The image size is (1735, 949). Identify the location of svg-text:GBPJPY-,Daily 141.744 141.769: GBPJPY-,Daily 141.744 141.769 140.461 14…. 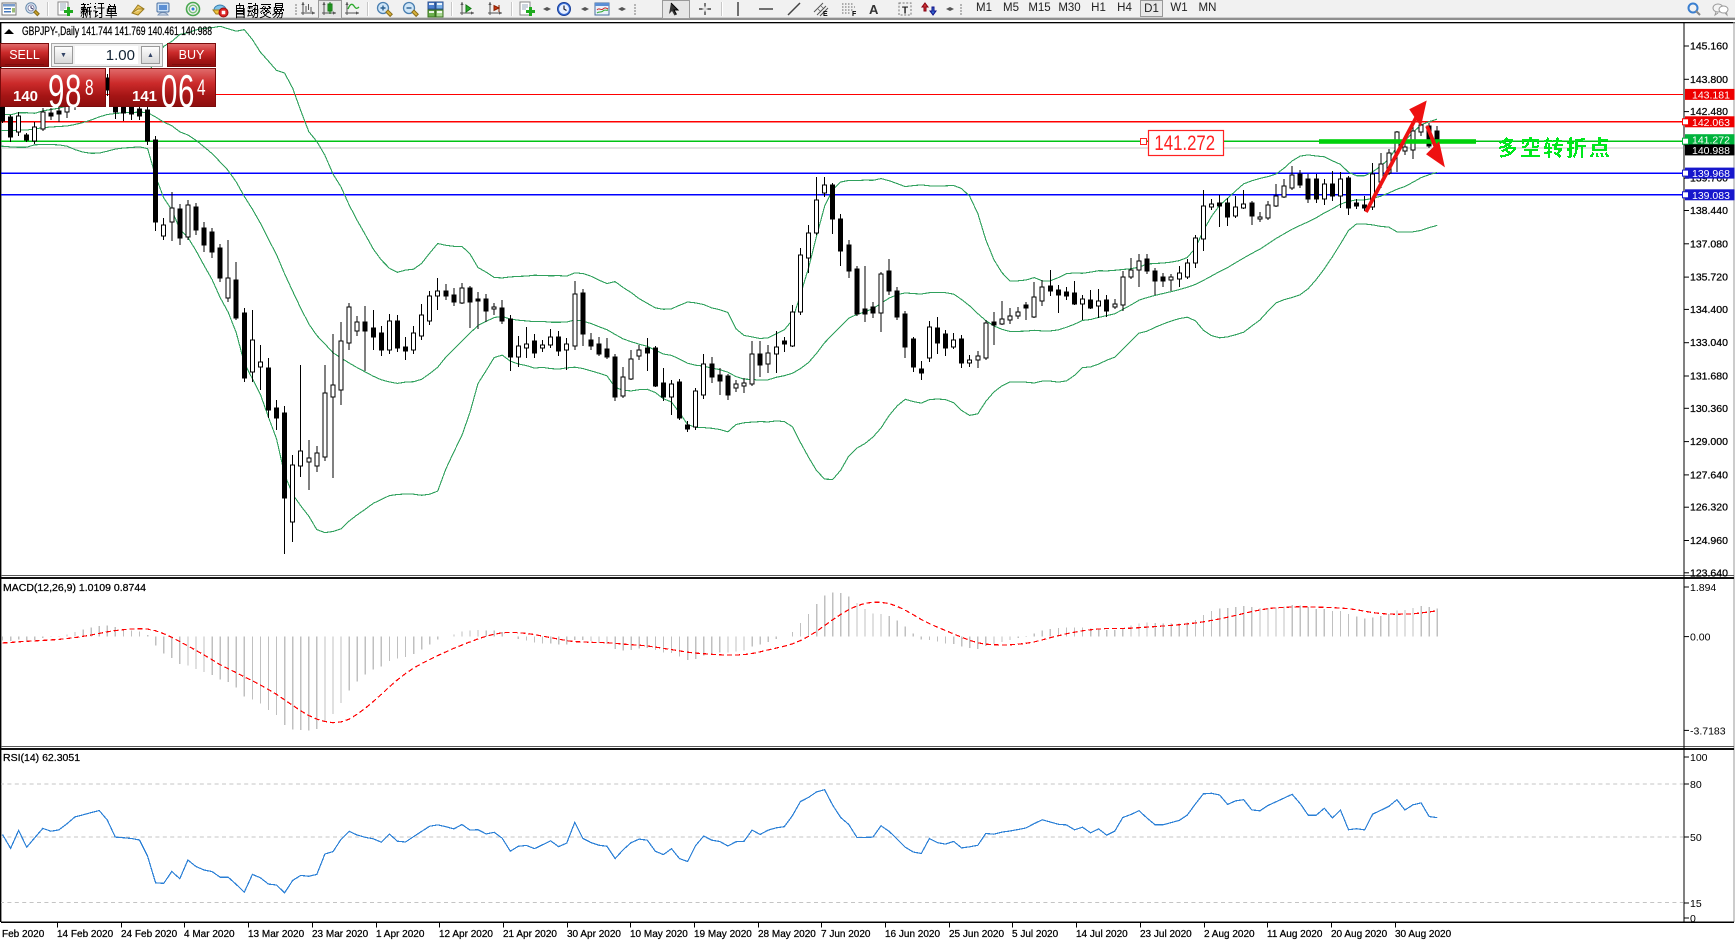
(117, 32).